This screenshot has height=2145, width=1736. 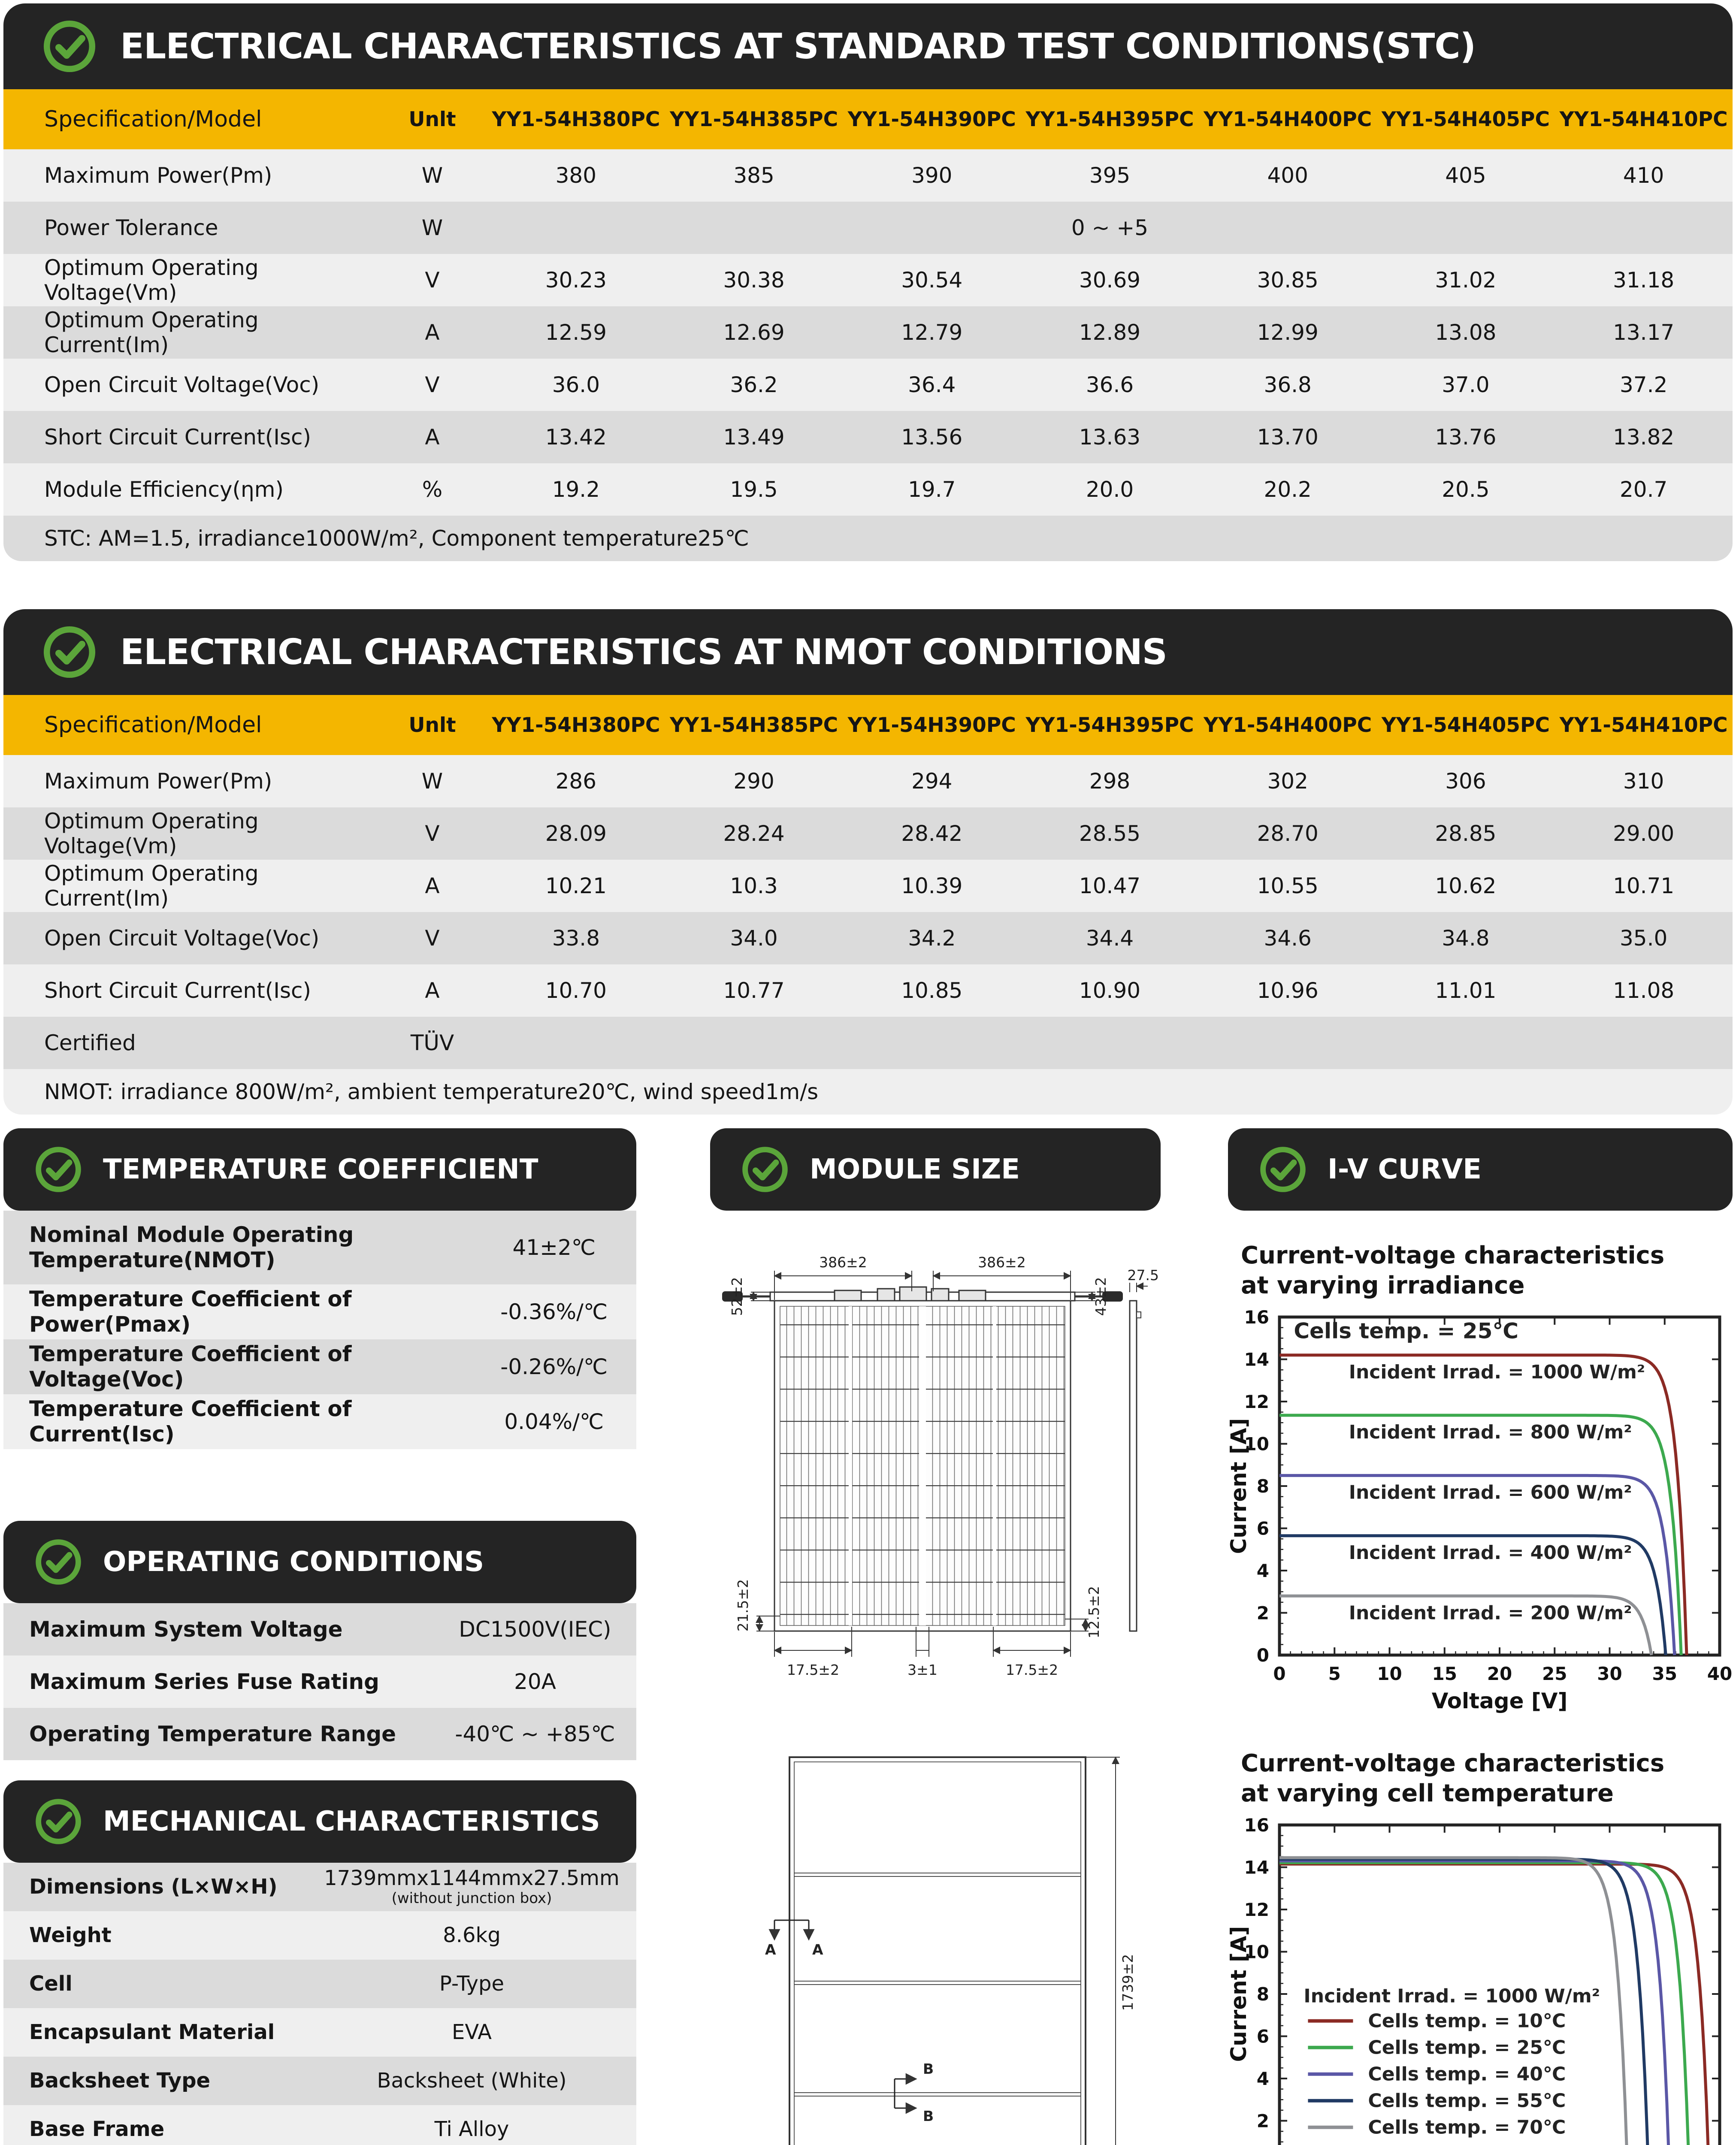 I want to click on row-value: 13.76, so click(x=1466, y=437).